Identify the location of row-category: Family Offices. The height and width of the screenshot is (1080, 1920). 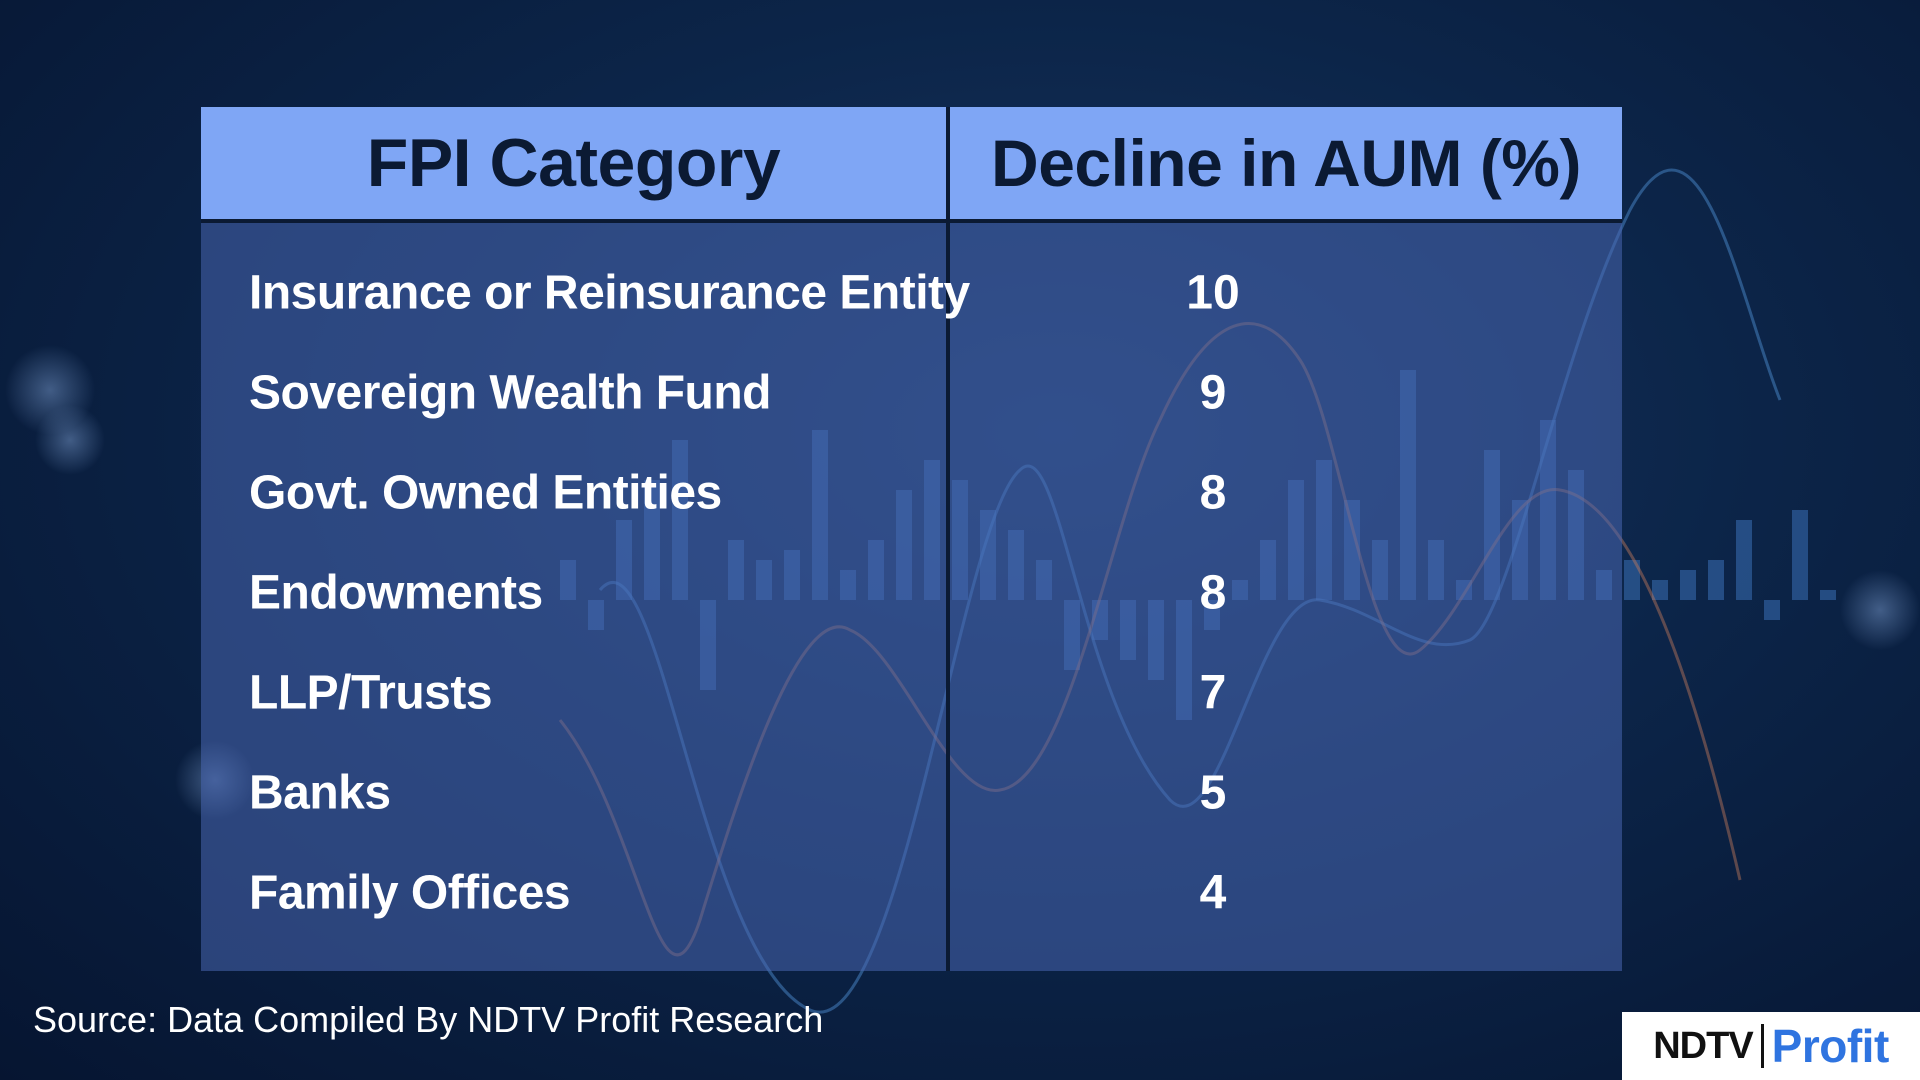
(410, 893).